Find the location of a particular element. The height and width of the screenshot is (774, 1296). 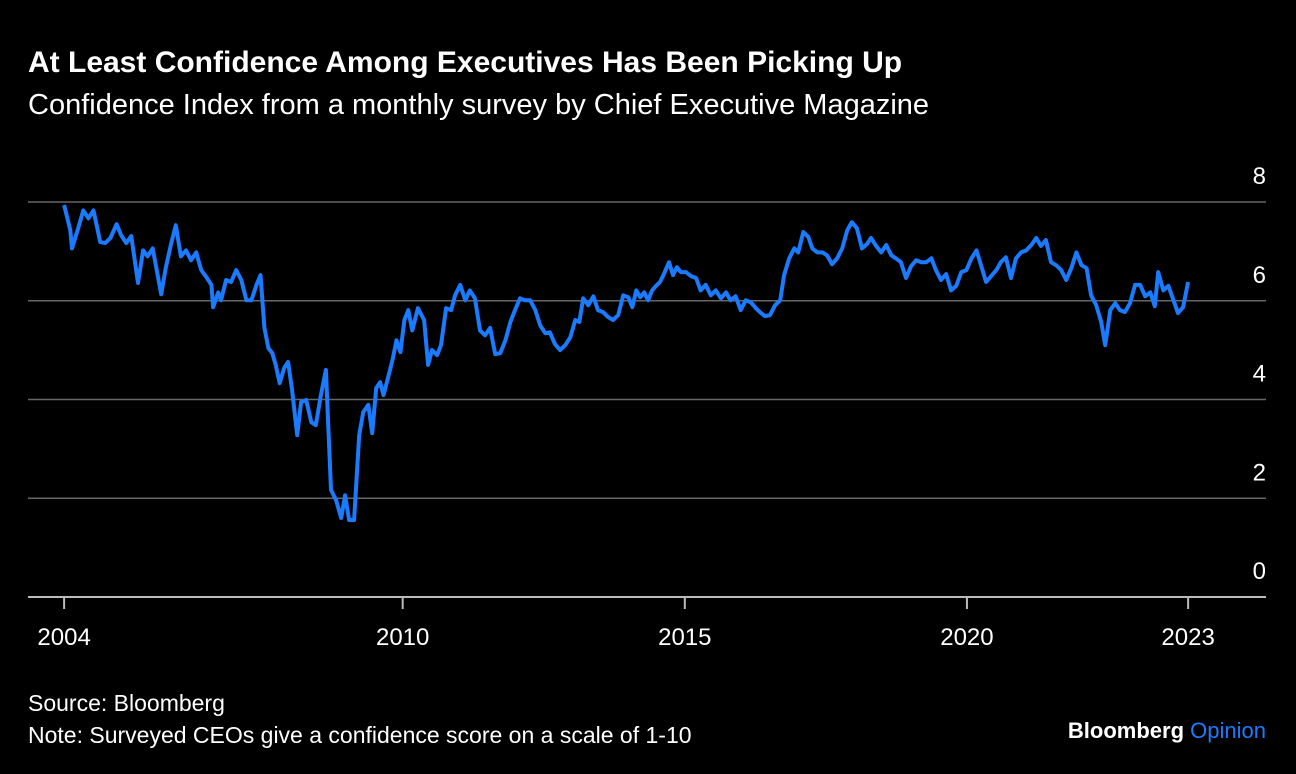

brand-name: Bloomberg is located at coordinates (1126, 730).